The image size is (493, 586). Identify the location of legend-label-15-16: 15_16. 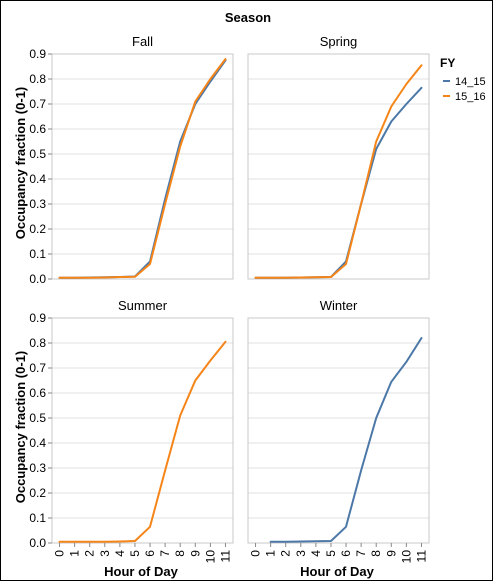
(470, 97).